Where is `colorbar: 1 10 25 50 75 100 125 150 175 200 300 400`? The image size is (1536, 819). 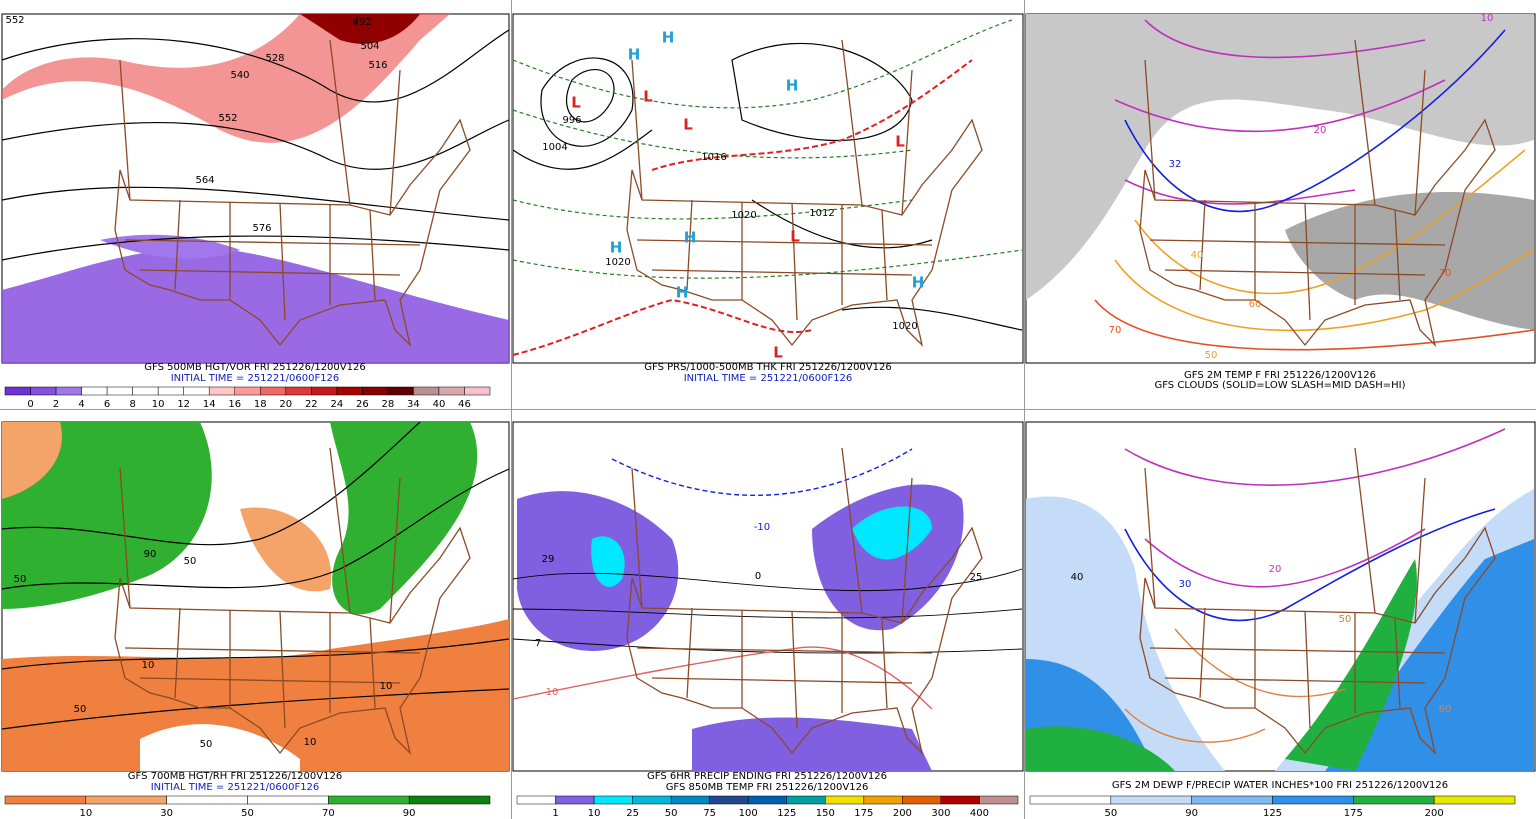
colorbar: 1 10 25 50 75 100 125 150 175 200 300 400 is located at coordinates (767, 807).